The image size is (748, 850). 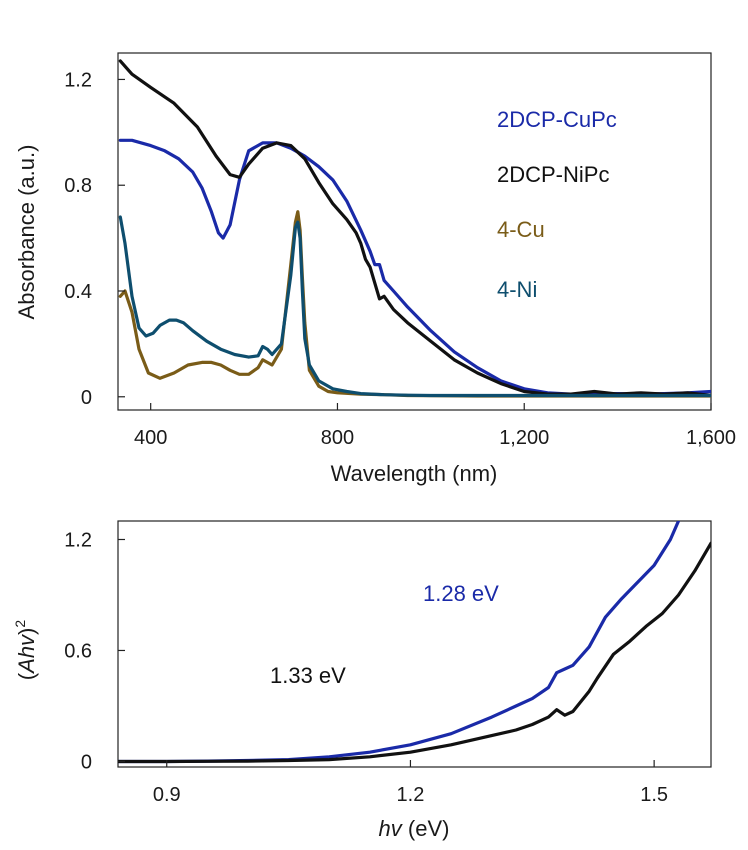 I want to click on absorbance-y-axis-label: Absorbance (a.u.), so click(x=26, y=232).